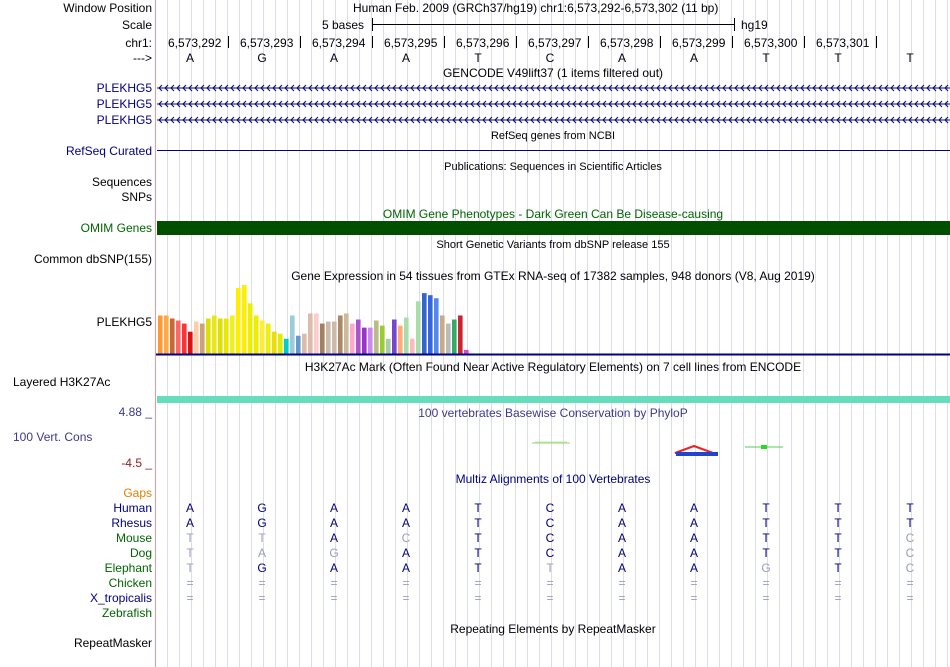  I want to click on species-label: Dog, so click(140, 553).